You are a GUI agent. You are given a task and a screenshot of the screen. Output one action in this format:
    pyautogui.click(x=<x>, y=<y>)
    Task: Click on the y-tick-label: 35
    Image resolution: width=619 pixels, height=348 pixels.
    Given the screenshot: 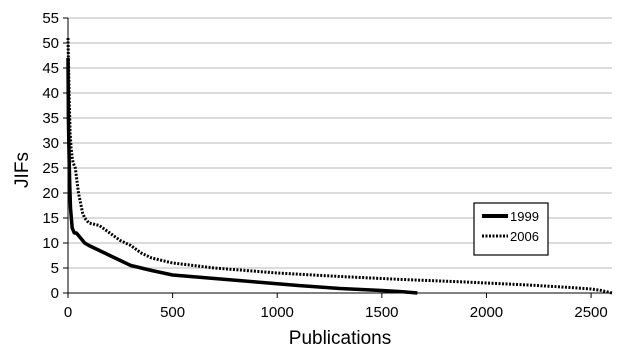 What is the action you would take?
    pyautogui.click(x=50, y=118)
    